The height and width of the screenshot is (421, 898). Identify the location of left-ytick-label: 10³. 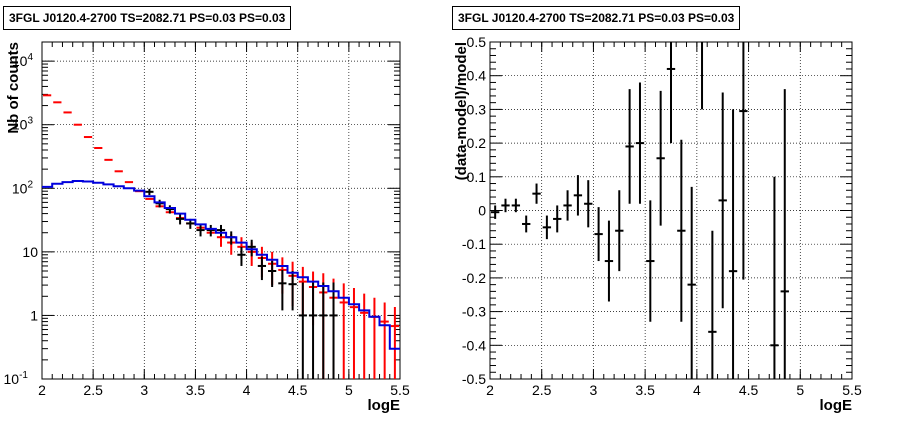
(23, 124).